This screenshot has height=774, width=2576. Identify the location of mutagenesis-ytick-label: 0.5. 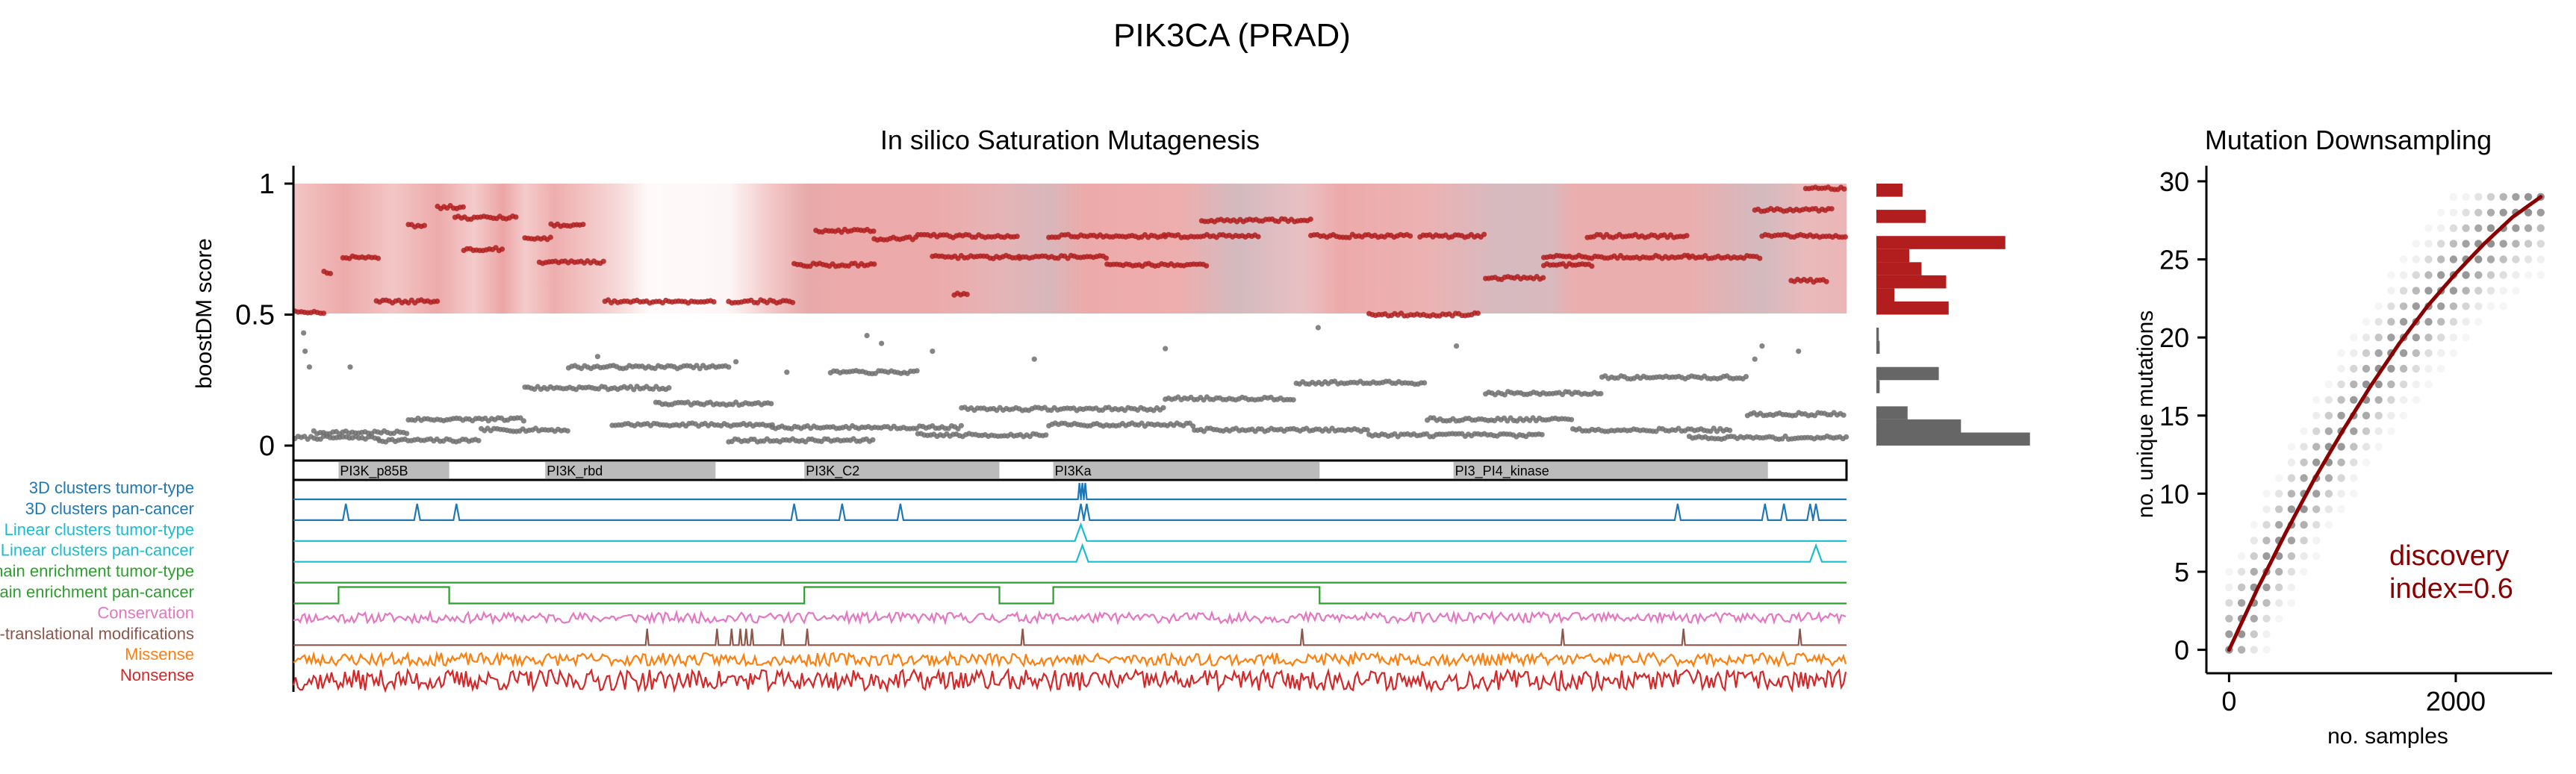
(255, 315).